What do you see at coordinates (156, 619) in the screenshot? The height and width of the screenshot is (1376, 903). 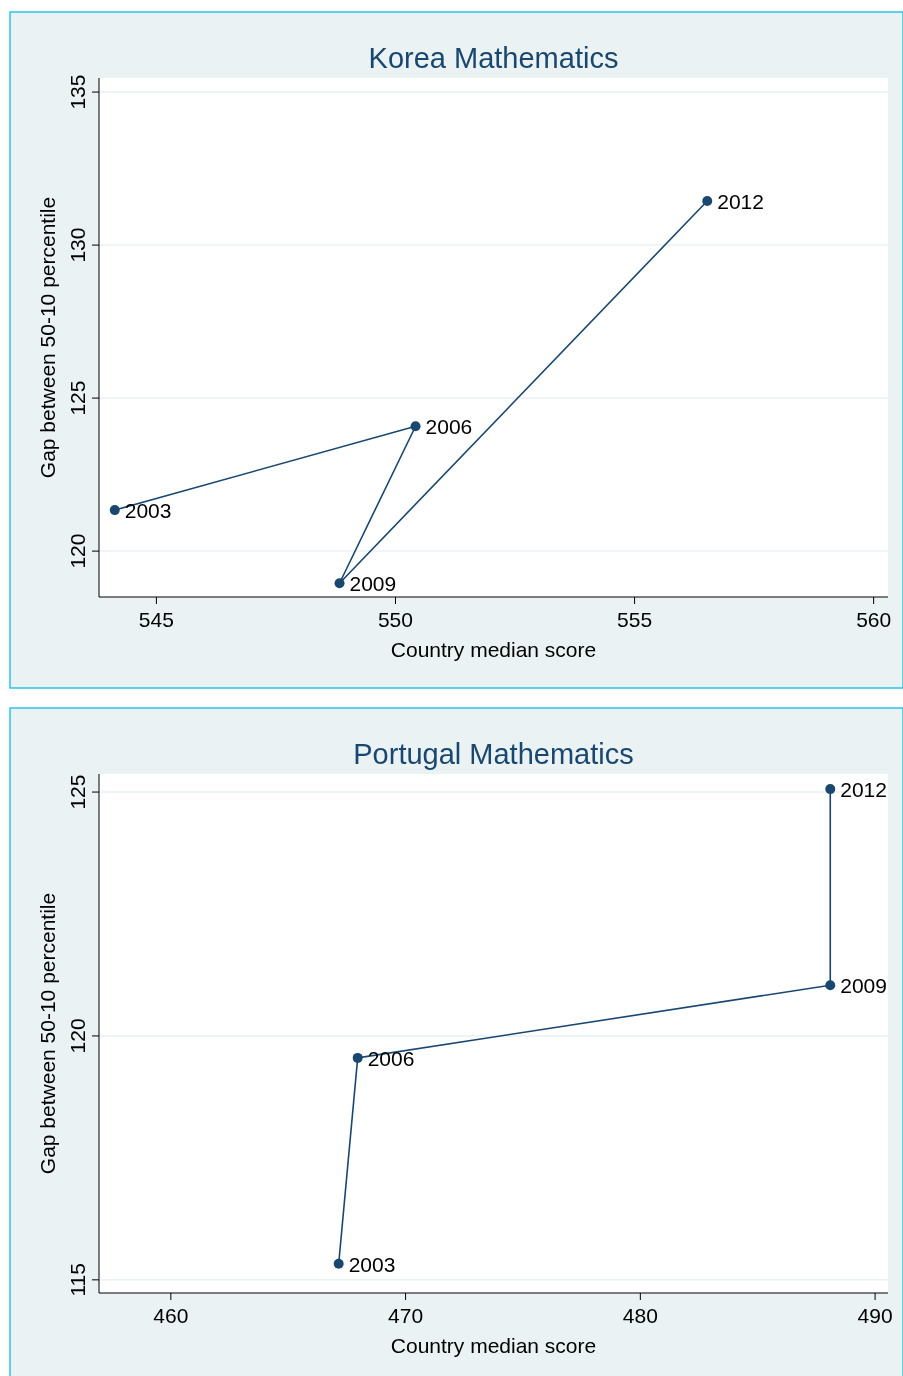 I see `x-tick-label: 545` at bounding box center [156, 619].